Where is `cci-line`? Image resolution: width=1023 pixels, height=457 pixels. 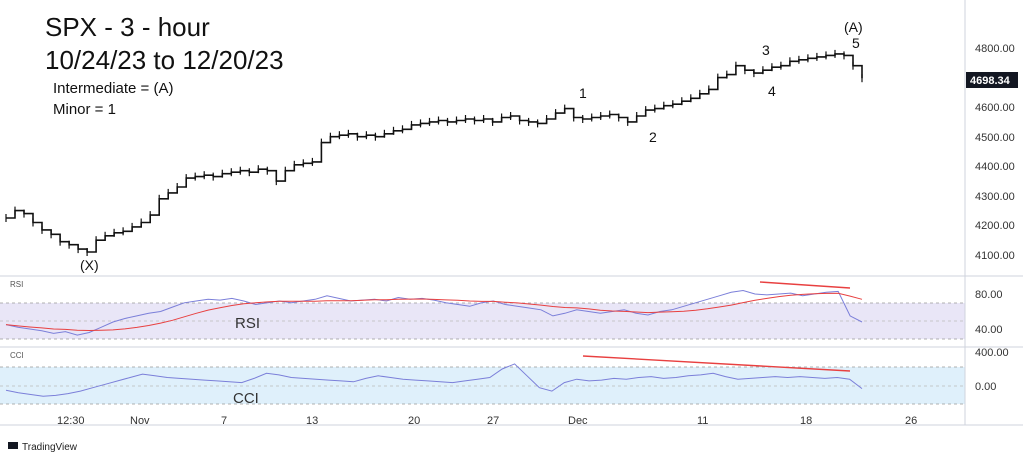
cci-line is located at coordinates (434, 380).